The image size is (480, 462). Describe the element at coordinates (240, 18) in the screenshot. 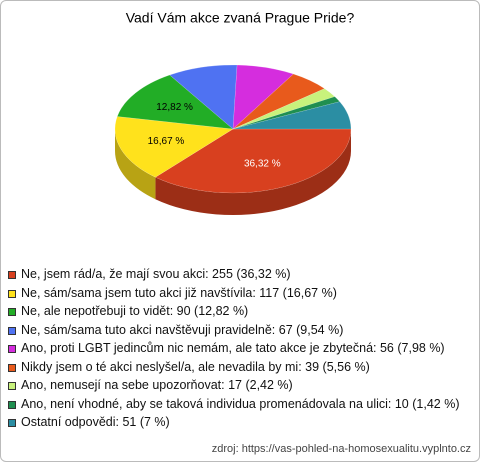

I see `chart-title: Vadí Vám akce zvaná Prague Pride?` at that location.